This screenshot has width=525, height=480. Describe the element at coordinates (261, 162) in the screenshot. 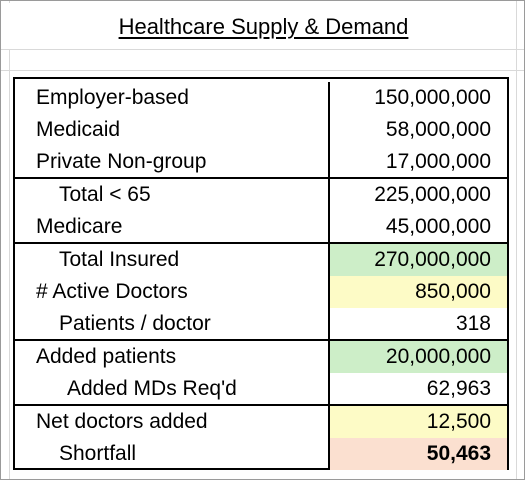

I see `table-row: Private Non-group 17,000,000` at that location.